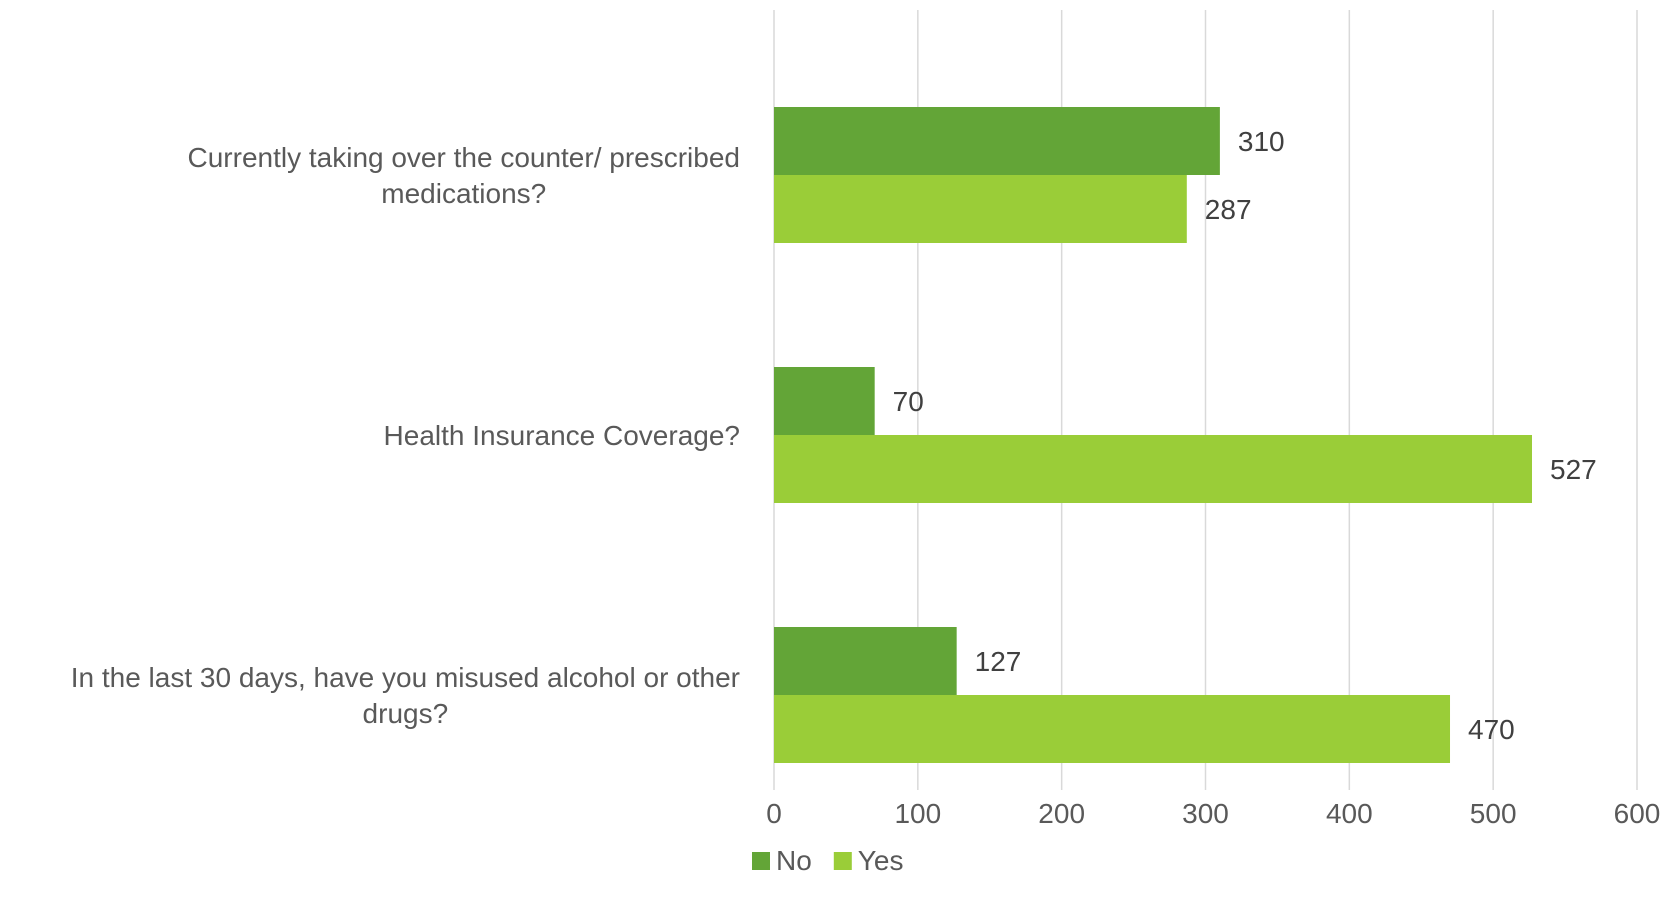 The image size is (1675, 906). I want to click on x-tick-label: 100, so click(917, 813).